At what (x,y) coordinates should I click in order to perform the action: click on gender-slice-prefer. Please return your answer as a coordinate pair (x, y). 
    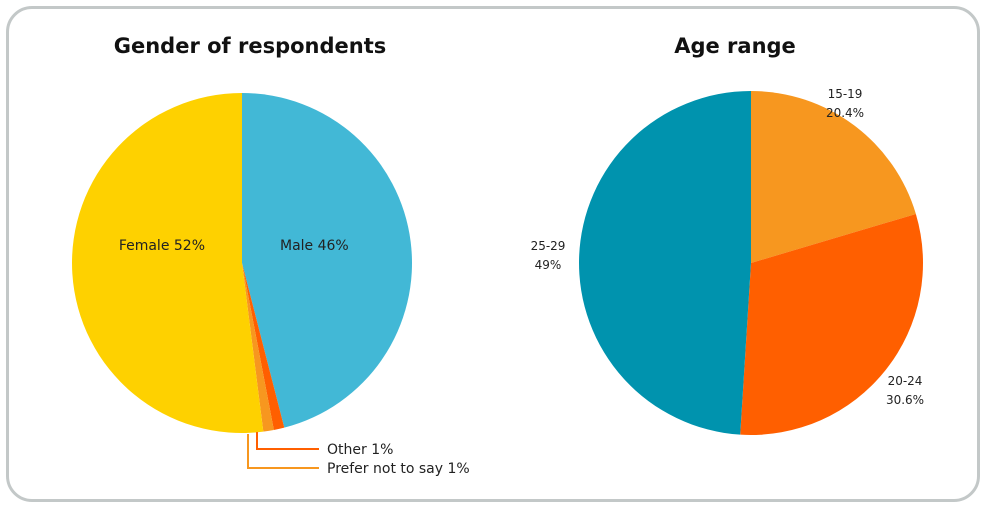
    Looking at the image, I should click on (258, 347).